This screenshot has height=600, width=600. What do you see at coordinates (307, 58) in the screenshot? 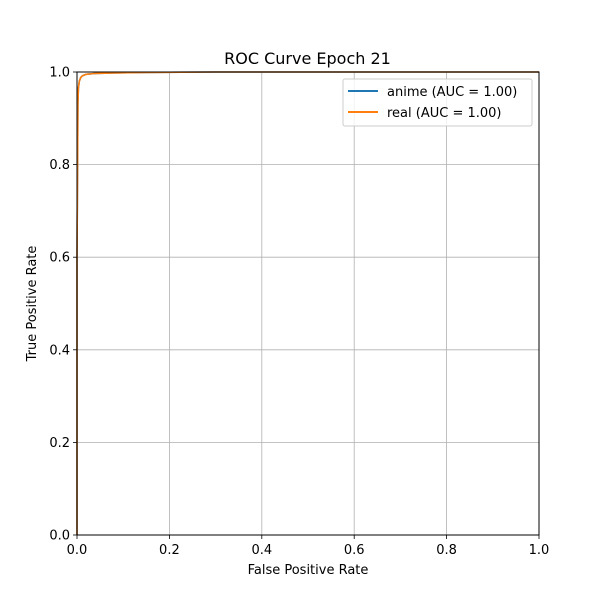
I see `chart-title: ROC Curve Epoch 21` at bounding box center [307, 58].